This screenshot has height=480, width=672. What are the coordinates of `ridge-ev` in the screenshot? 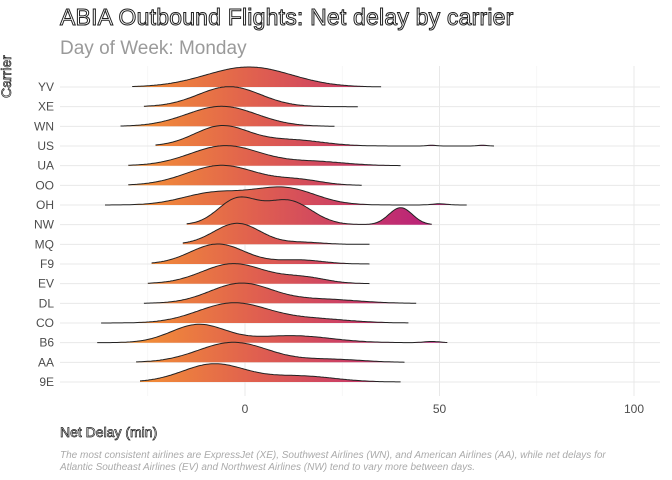 It's located at (258, 274).